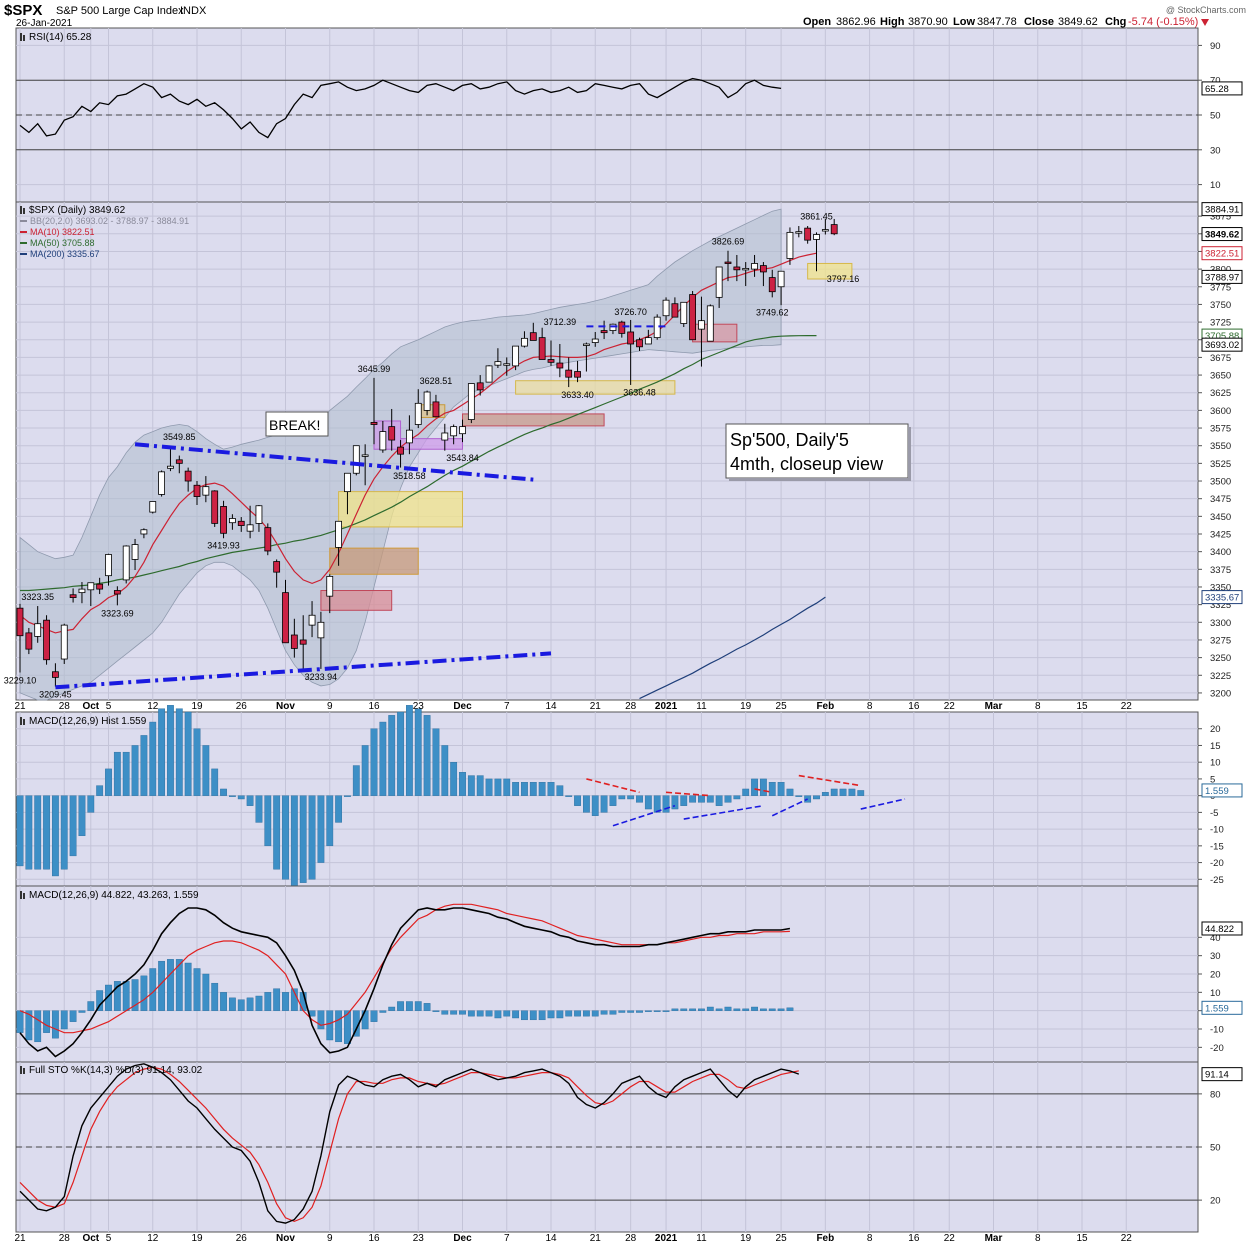 This screenshot has height=1255, width=1250. I want to click on price-label: 3209.45, so click(55, 694).